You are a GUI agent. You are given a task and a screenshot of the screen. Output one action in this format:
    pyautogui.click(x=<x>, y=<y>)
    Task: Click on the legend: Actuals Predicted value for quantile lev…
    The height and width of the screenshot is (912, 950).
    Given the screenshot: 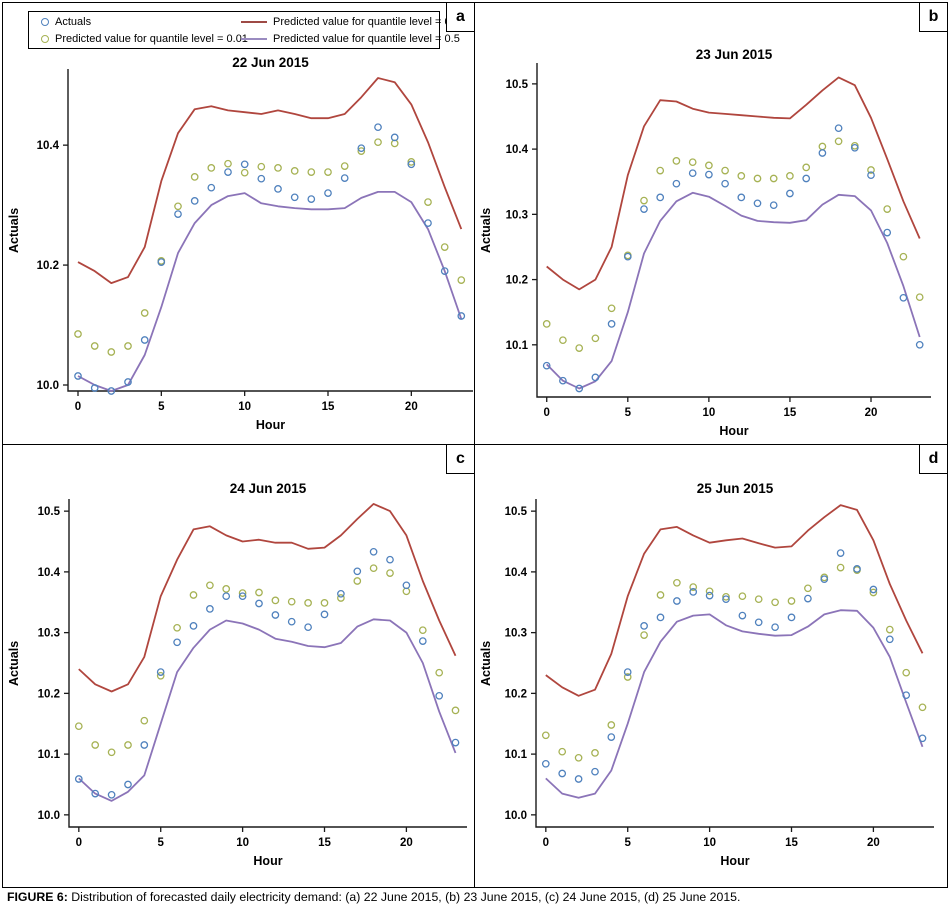 What is the action you would take?
    pyautogui.click(x=247, y=30)
    